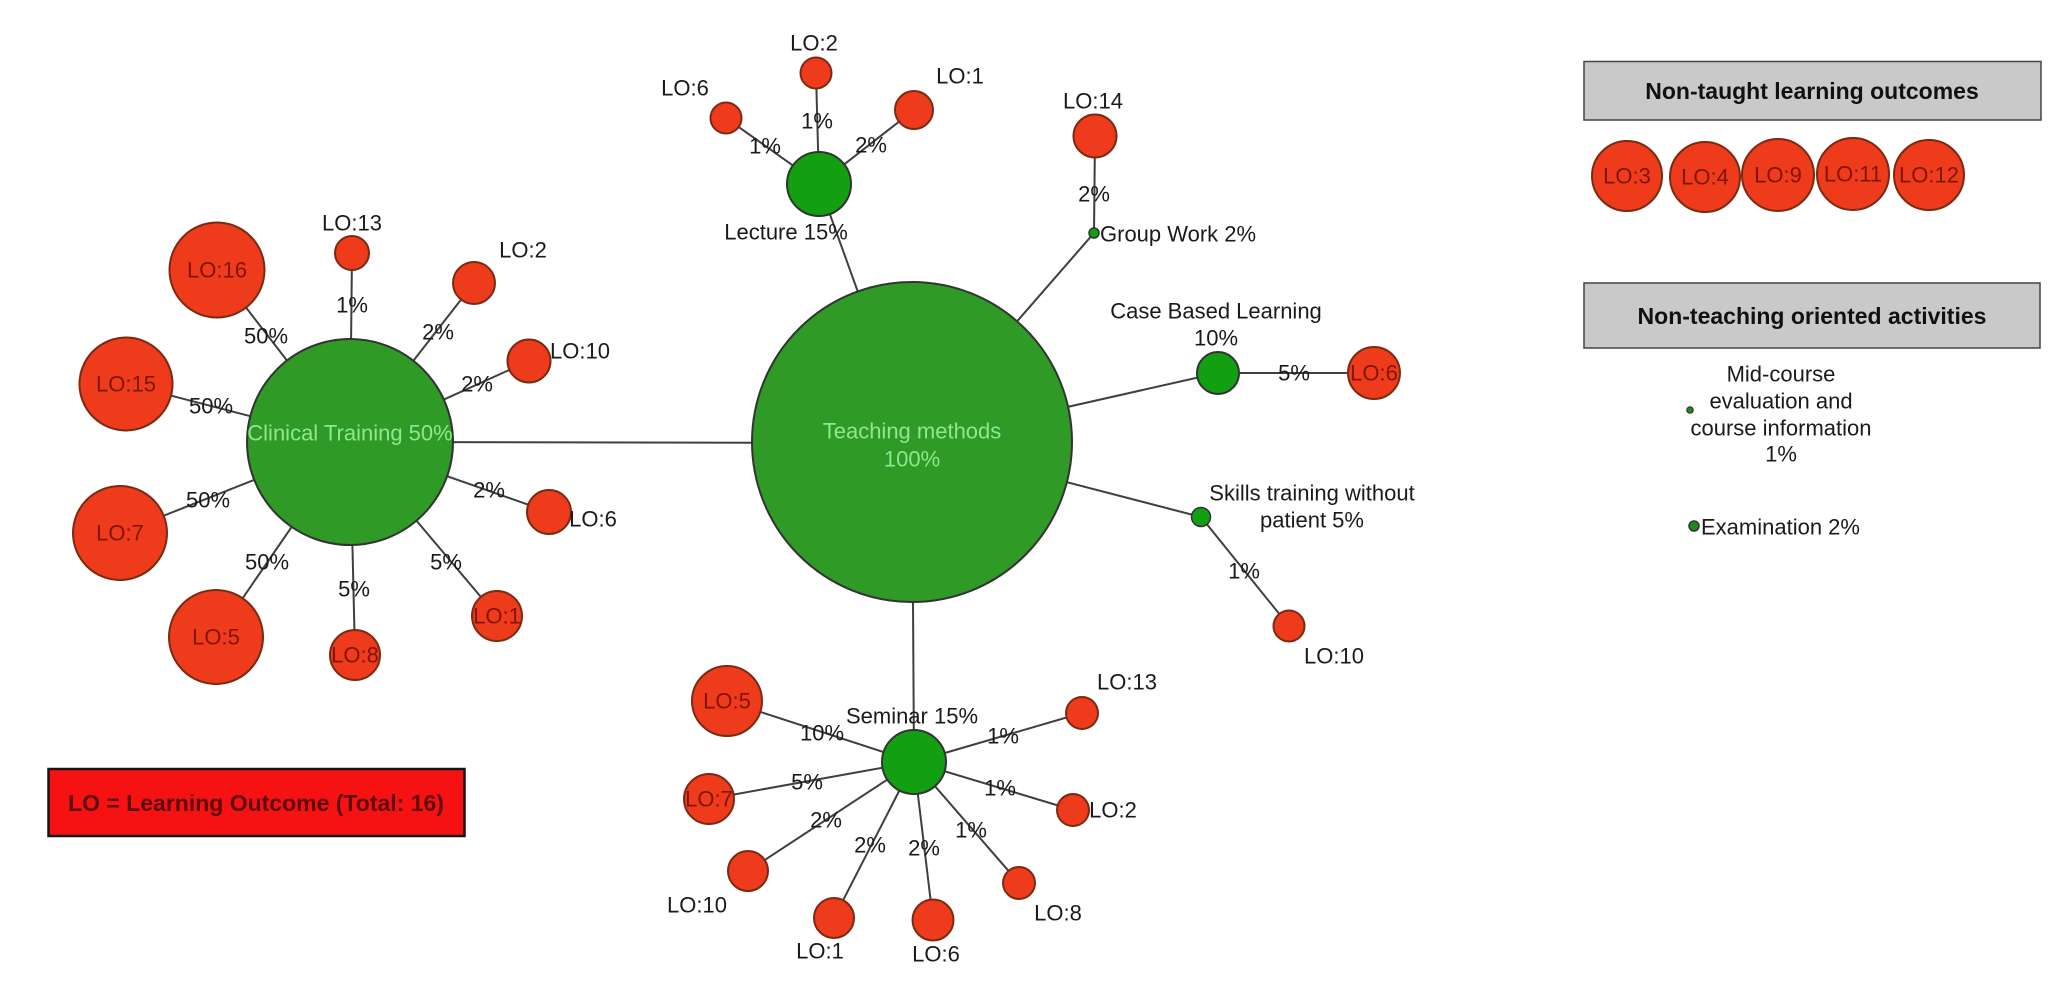 Image resolution: width=2059 pixels, height=1001 pixels. What do you see at coordinates (1781, 374) in the screenshot?
I see `svg-text: Mid-course` at bounding box center [1781, 374].